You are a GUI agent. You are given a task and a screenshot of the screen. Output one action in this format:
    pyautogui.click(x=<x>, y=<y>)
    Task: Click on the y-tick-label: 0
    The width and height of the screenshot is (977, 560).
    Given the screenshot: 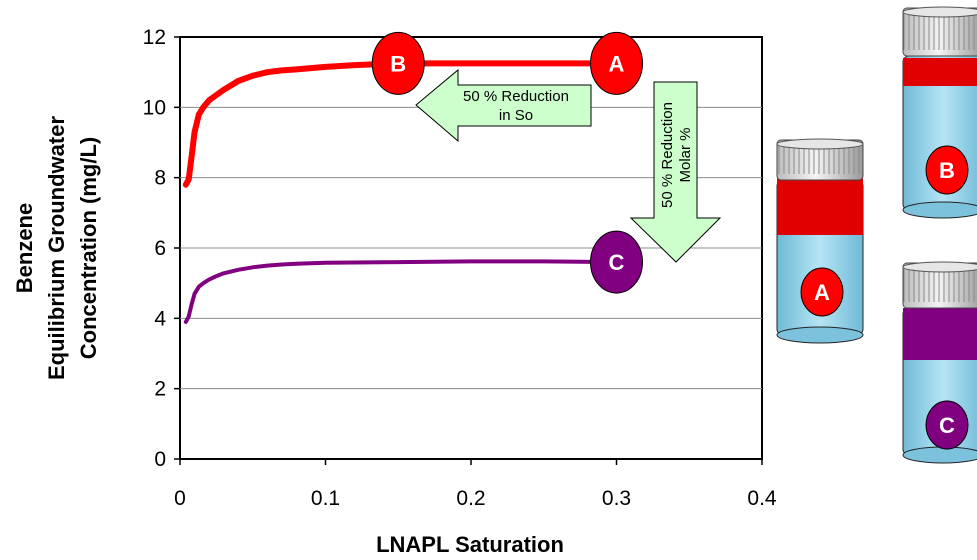 What is the action you would take?
    pyautogui.click(x=160, y=459)
    